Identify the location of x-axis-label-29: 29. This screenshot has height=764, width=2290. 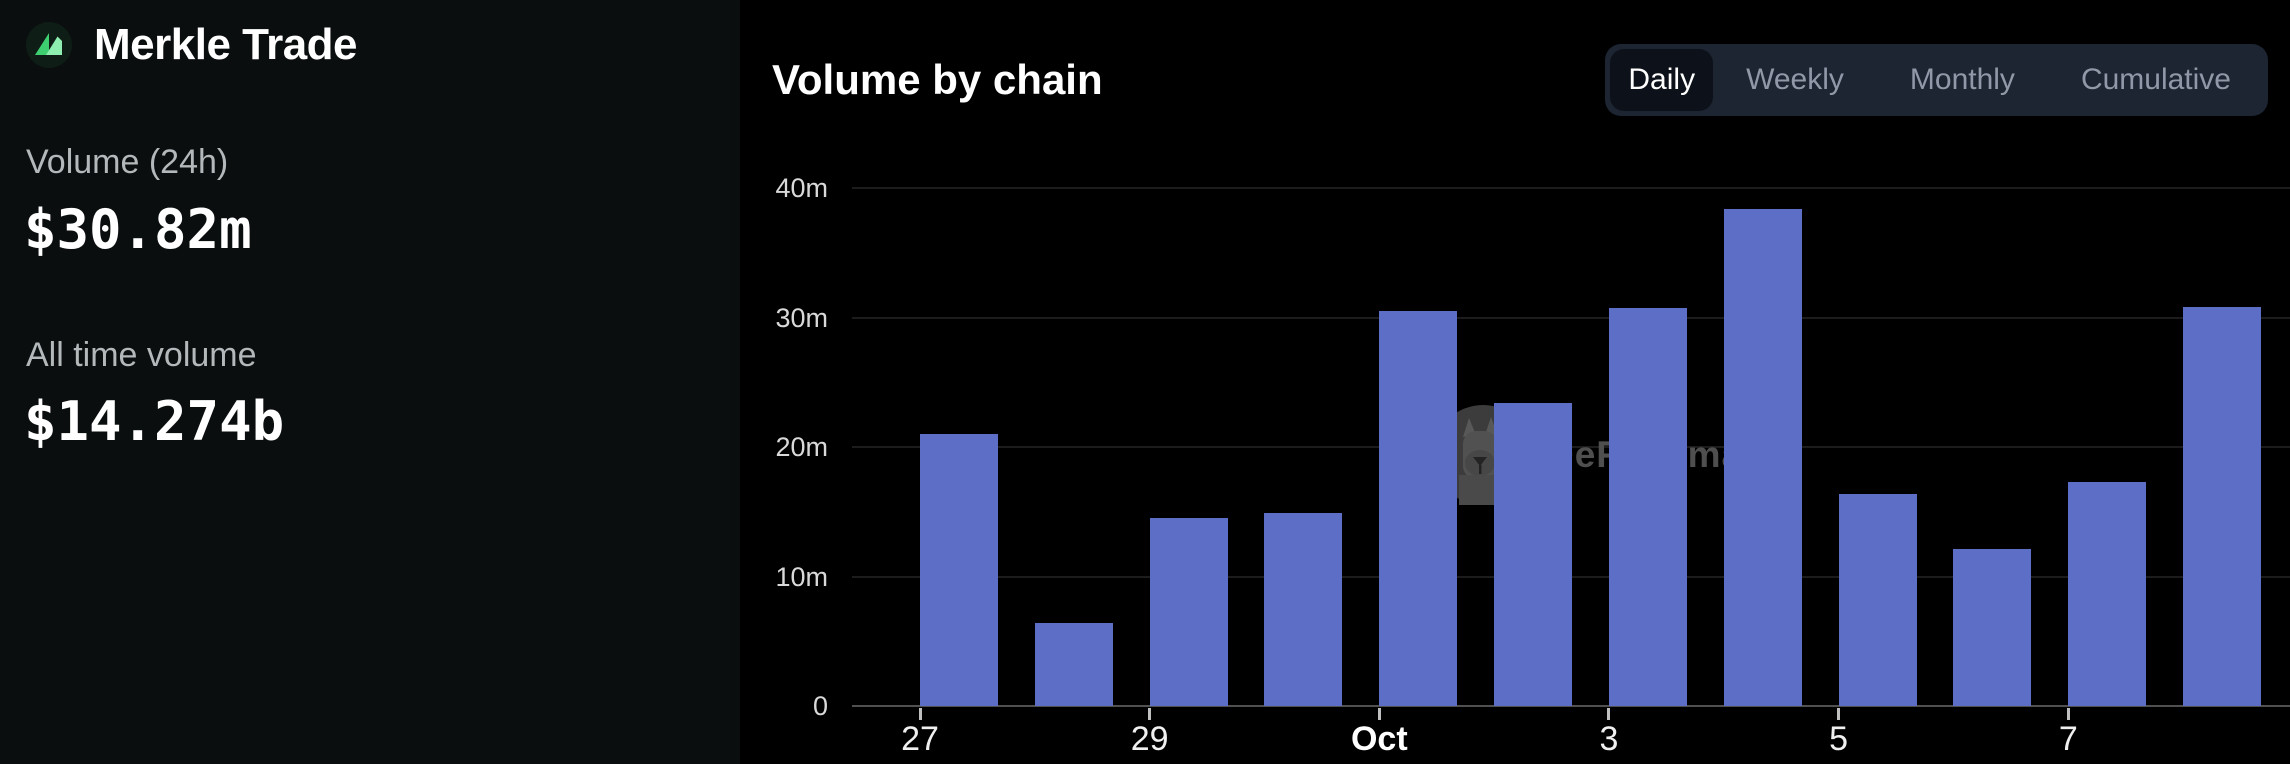
(1149, 739).